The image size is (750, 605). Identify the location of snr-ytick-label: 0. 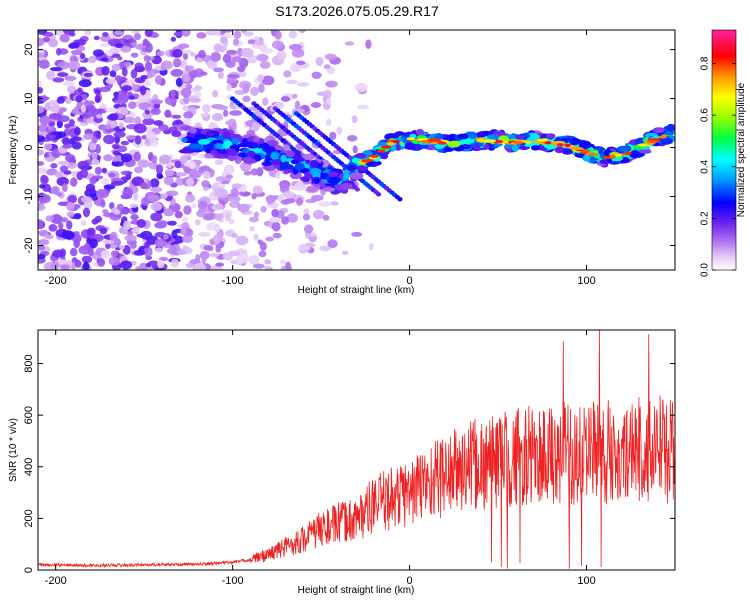
(29, 570).